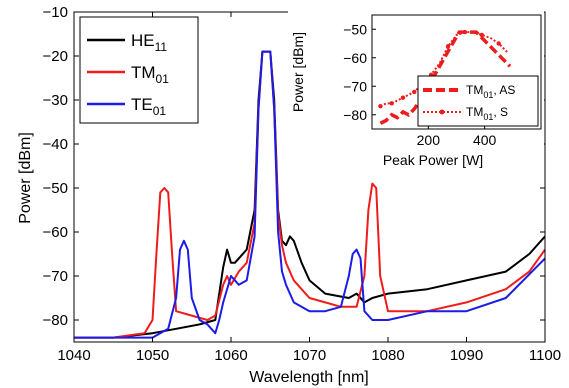 Image resolution: width=569 pixels, height=388 pixels. What do you see at coordinates (387, 355) in the screenshot?
I see `main-x-tick-label: 1080` at bounding box center [387, 355].